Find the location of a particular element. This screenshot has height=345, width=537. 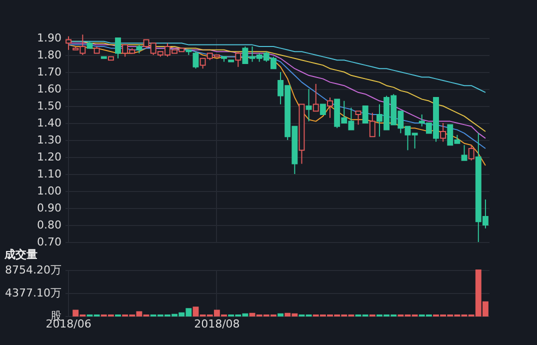

y-tick-label: 0.70 is located at coordinates (49, 242).